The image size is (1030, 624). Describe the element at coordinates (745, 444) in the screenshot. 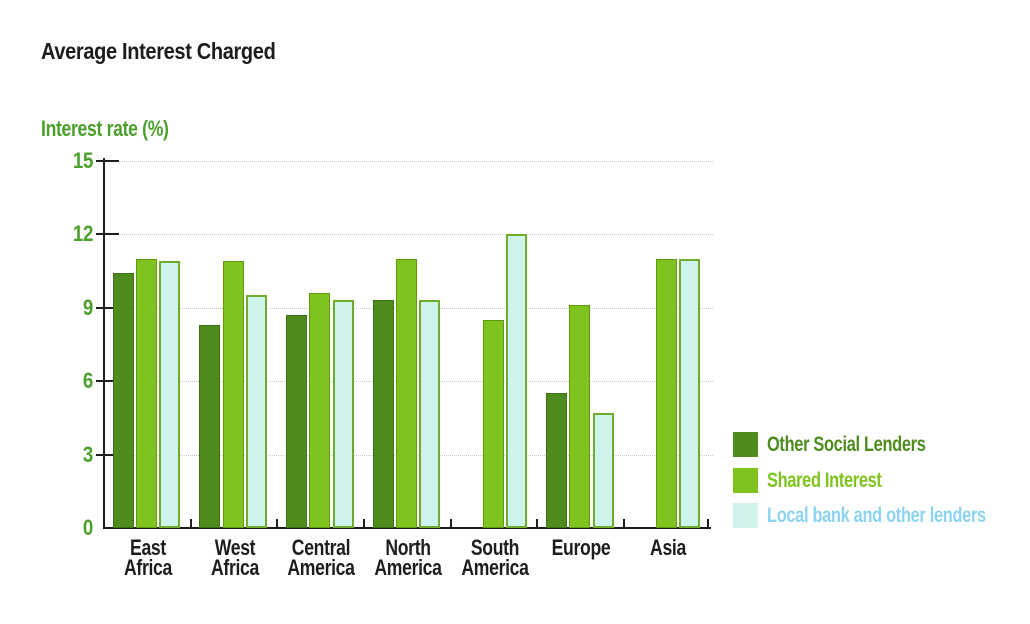

I see `legend-swatch-other-social-lenders` at that location.